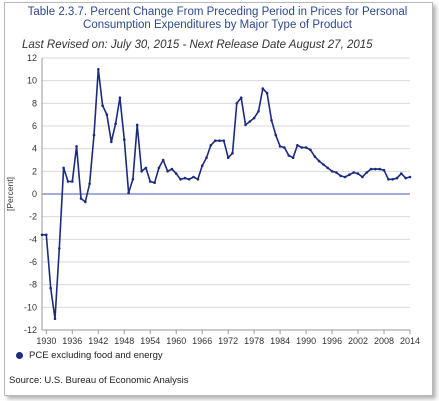  I want to click on y-axis-label: [Percent], so click(10, 194).